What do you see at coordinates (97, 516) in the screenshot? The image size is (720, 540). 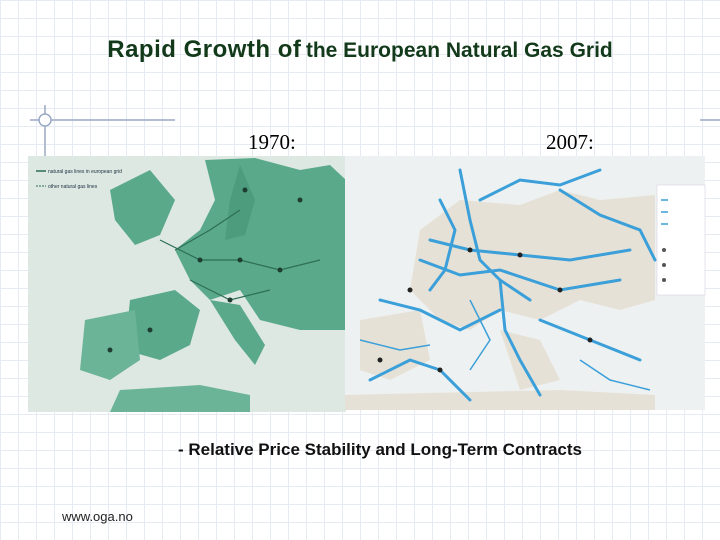 I see `footer: www.oga.no` at bounding box center [97, 516].